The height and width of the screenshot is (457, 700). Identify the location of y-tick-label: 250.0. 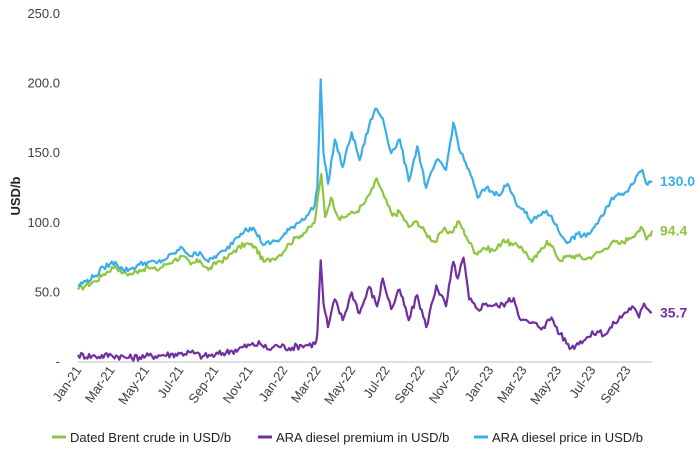
(43, 13).